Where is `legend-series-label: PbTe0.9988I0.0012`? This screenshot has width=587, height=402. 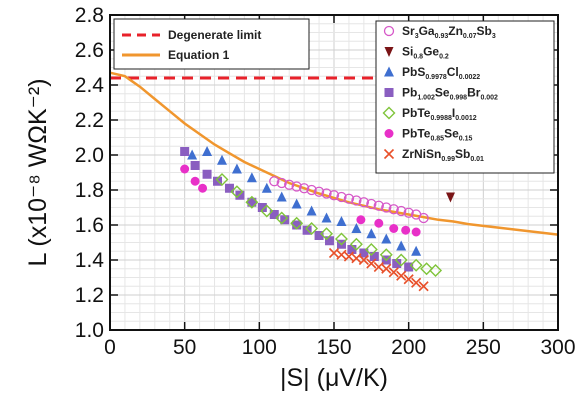
legend-series-label: PbTe0.9988I0.0012 is located at coordinates (439, 114).